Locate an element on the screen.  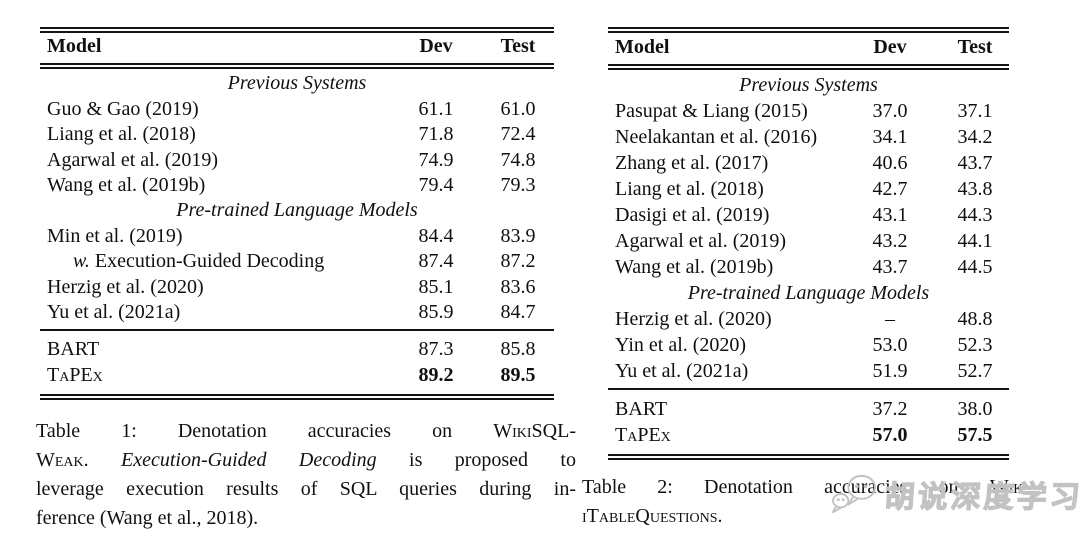
table-row: Zhang et al. (2017) 40.6 43.7 is located at coordinates (808, 163).